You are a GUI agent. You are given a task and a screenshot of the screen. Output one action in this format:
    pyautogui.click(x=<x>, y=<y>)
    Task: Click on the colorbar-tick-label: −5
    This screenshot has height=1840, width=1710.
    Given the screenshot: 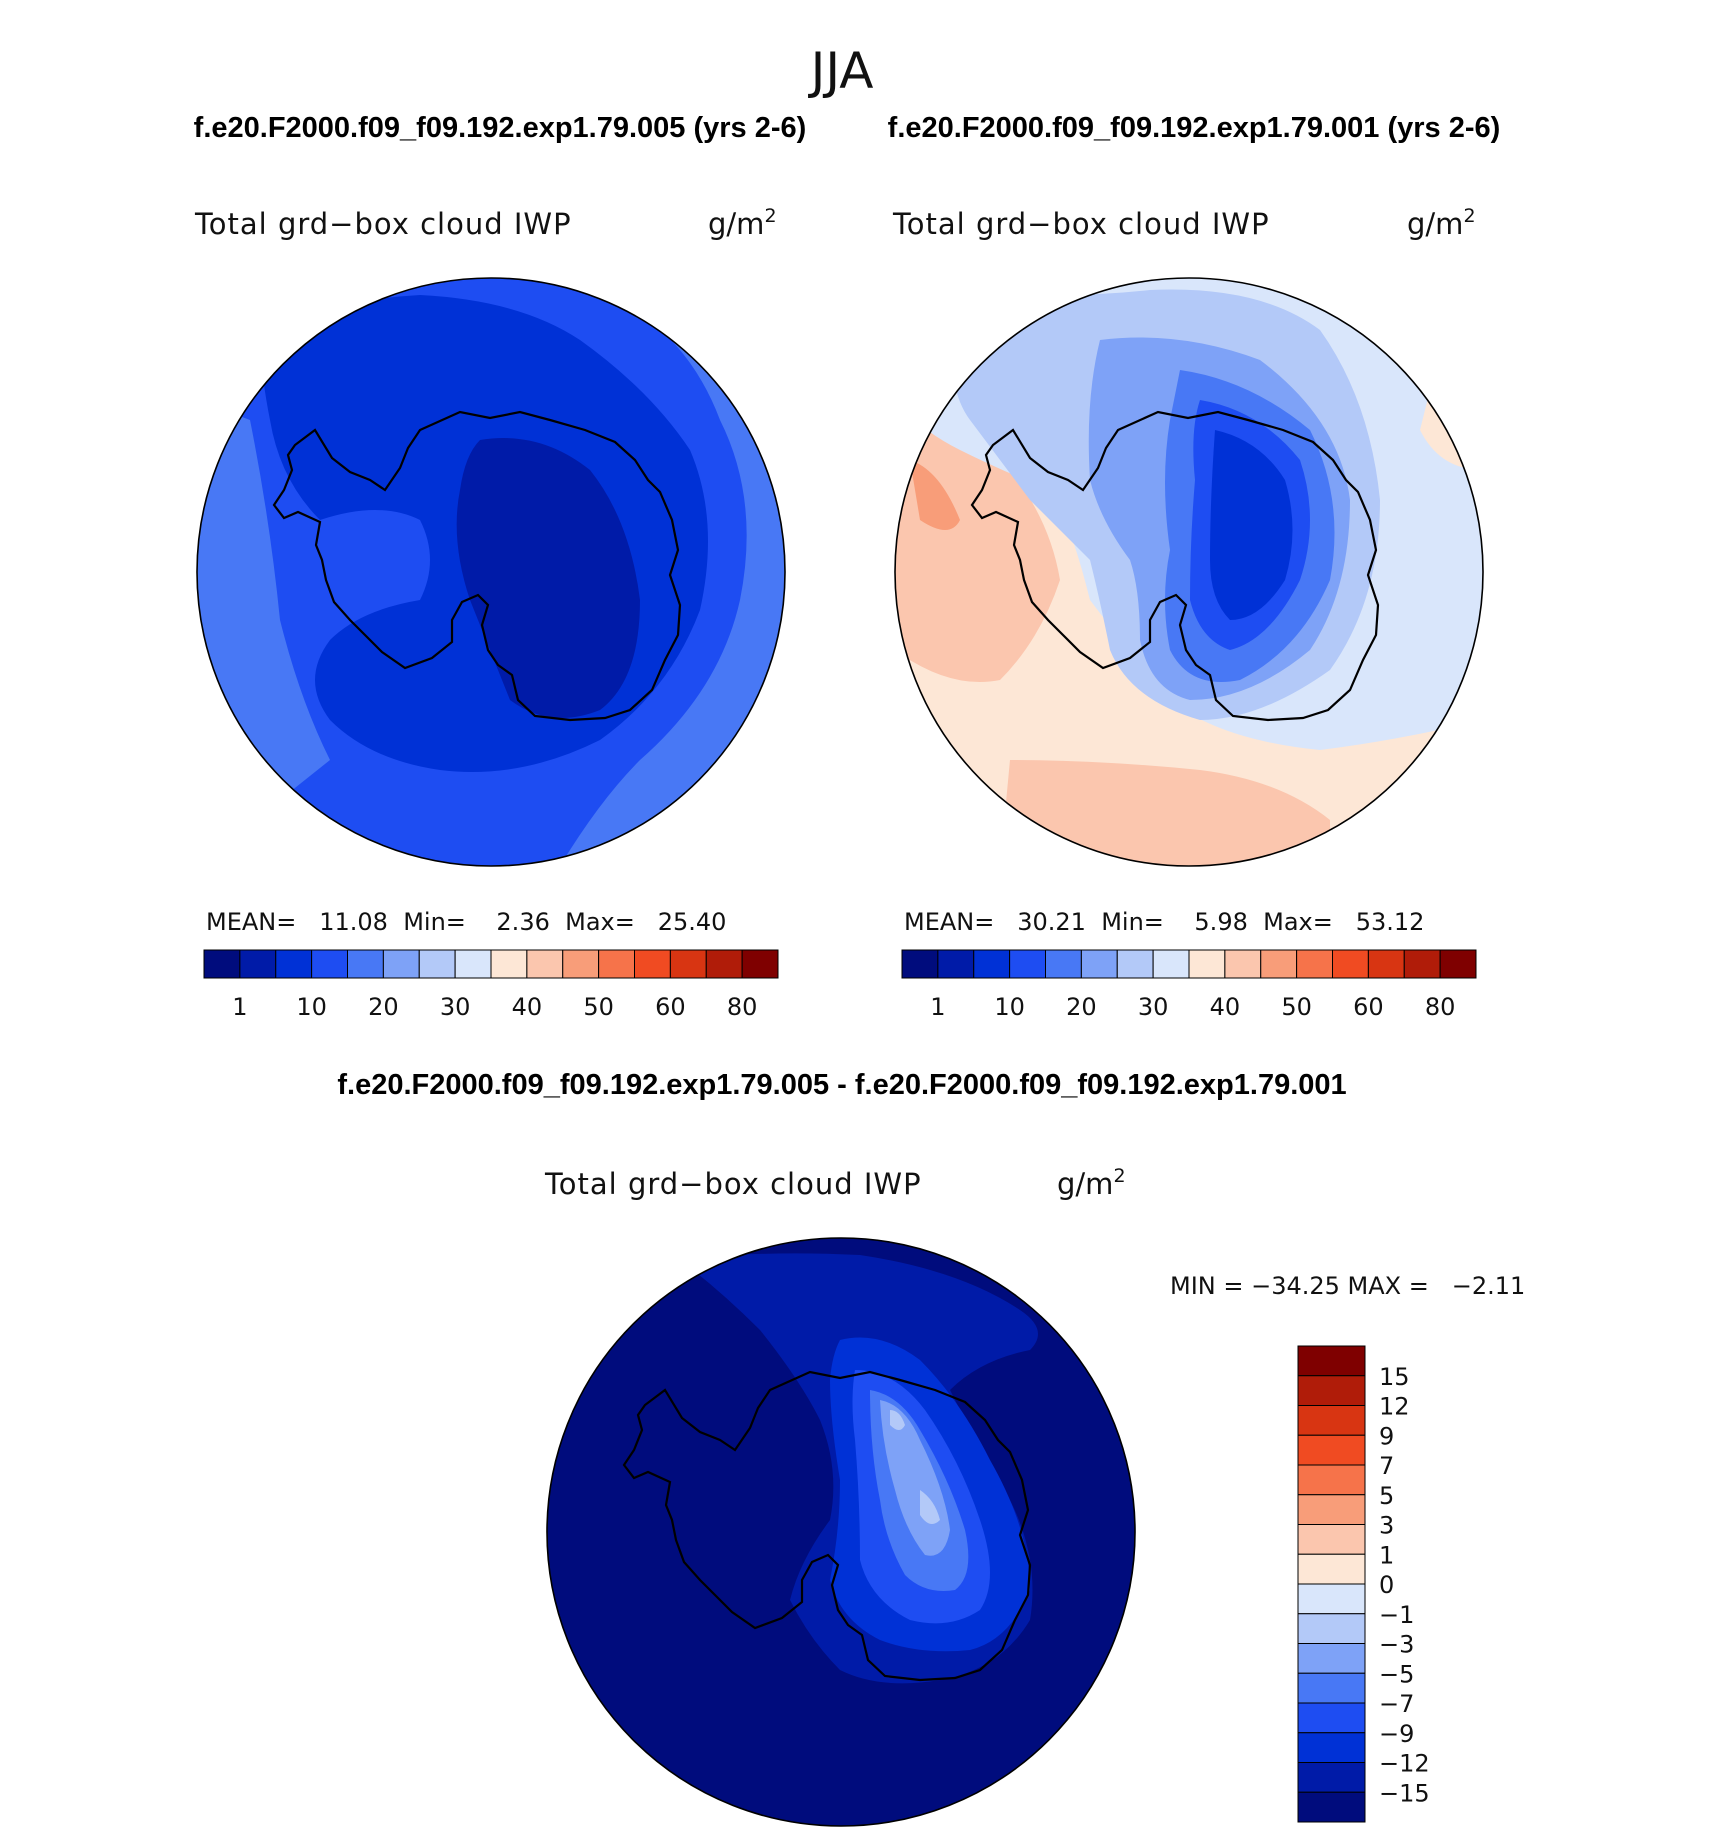 What is the action you would take?
    pyautogui.click(x=1396, y=1674)
    